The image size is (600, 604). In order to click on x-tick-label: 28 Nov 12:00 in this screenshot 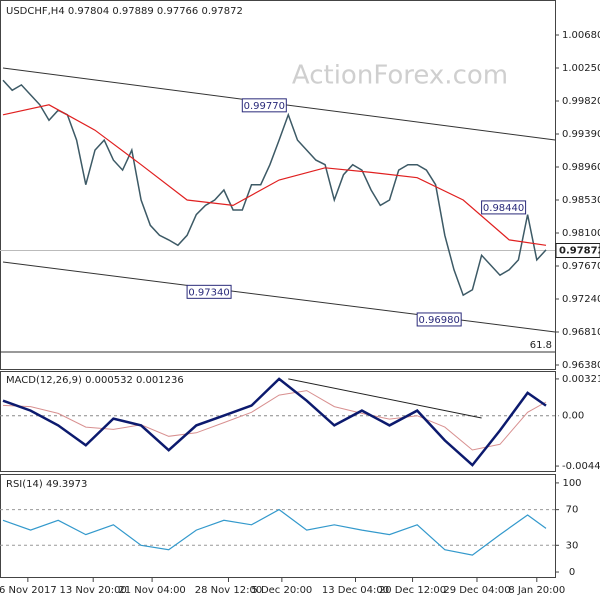, I will do `click(228, 590)`.